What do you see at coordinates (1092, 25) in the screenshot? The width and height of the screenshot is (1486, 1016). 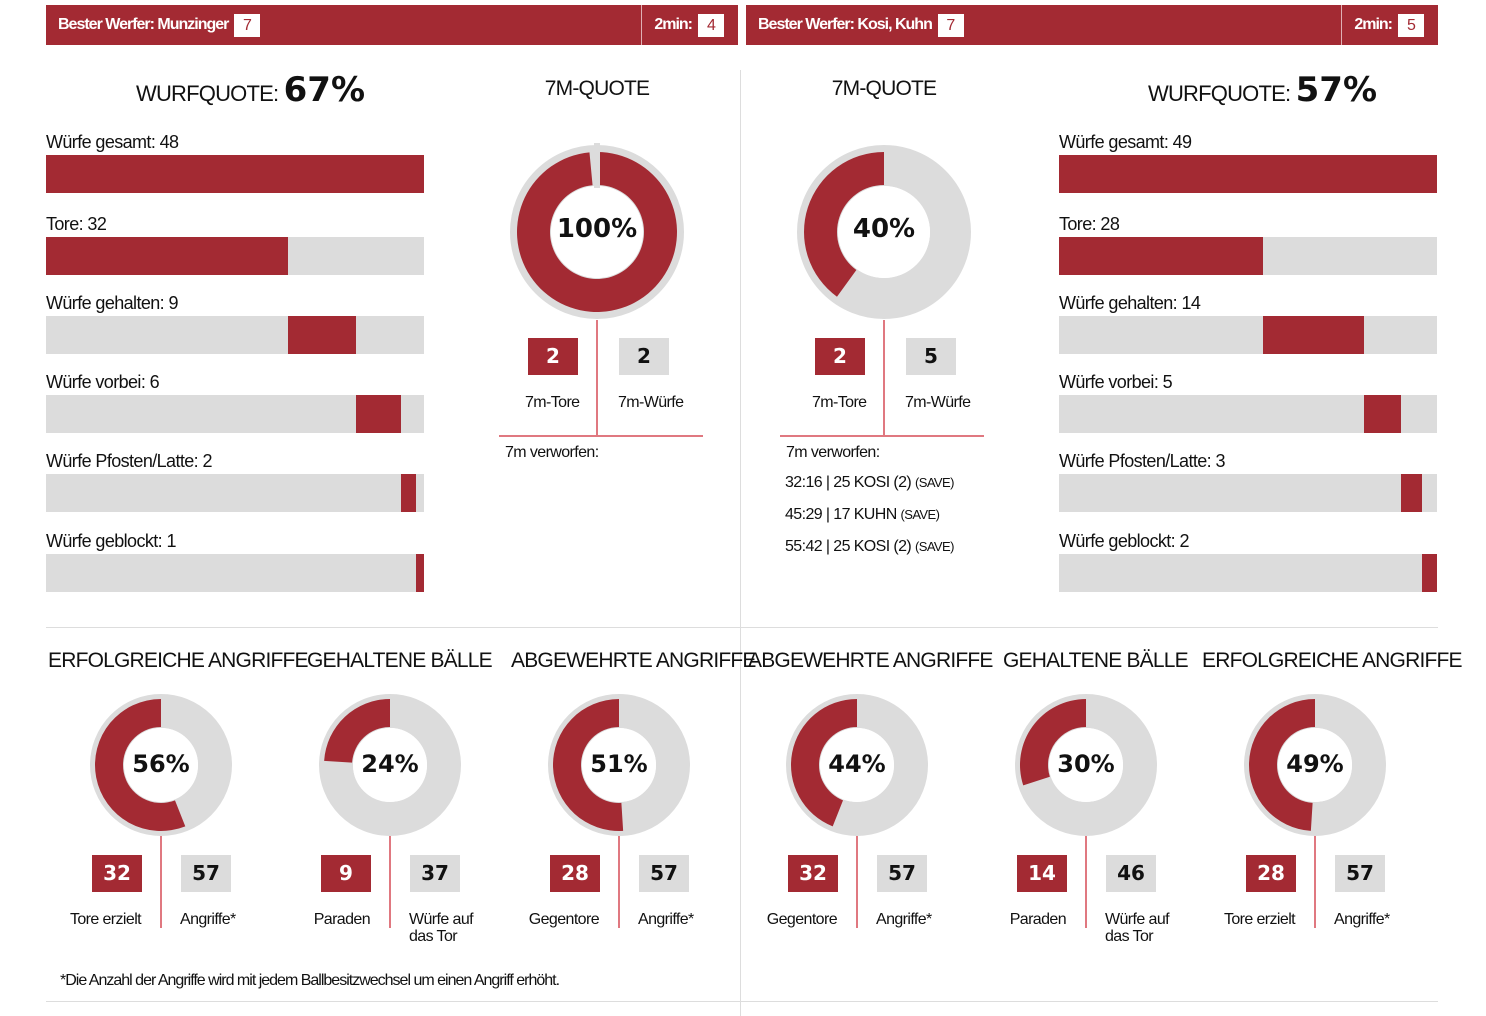 I see `team-header-2: Bester Werfer: Kosi, Kuhn 7 2min: 5` at bounding box center [1092, 25].